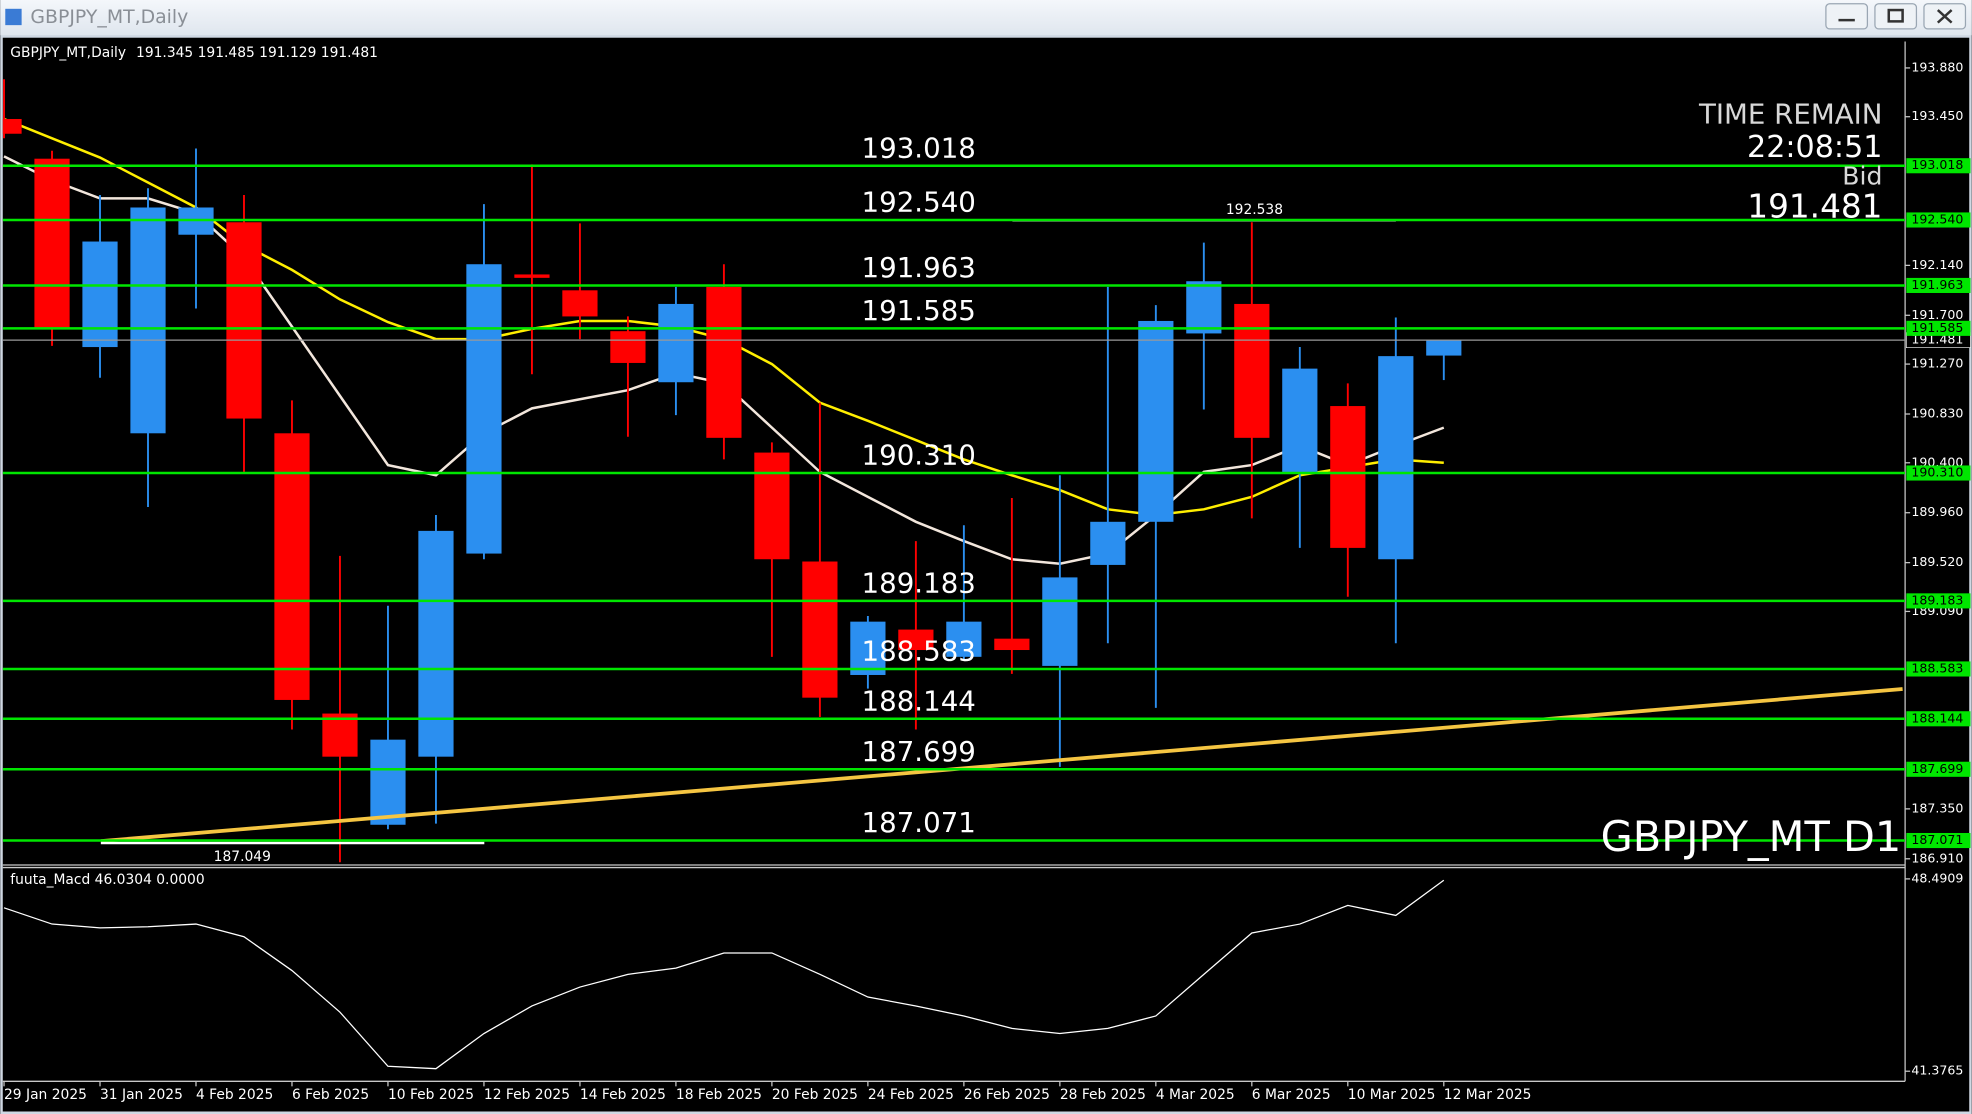 The height and width of the screenshot is (1114, 1972). I want to click on y-tick-label: 193.880, so click(1937, 66).